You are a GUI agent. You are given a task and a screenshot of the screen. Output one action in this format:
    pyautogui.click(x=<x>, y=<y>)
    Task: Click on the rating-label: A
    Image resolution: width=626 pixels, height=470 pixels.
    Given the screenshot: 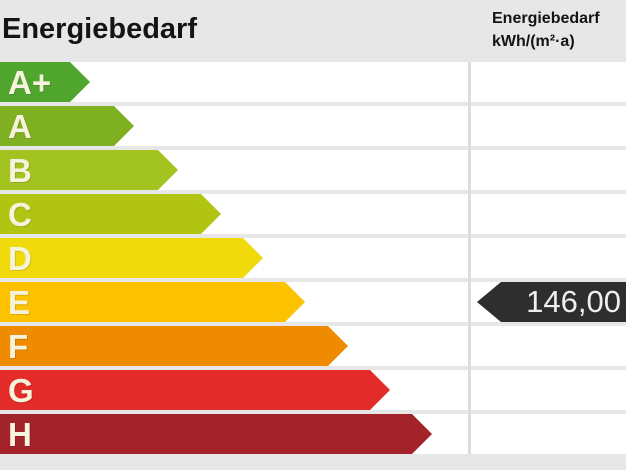 What is the action you would take?
    pyautogui.click(x=20, y=126)
    